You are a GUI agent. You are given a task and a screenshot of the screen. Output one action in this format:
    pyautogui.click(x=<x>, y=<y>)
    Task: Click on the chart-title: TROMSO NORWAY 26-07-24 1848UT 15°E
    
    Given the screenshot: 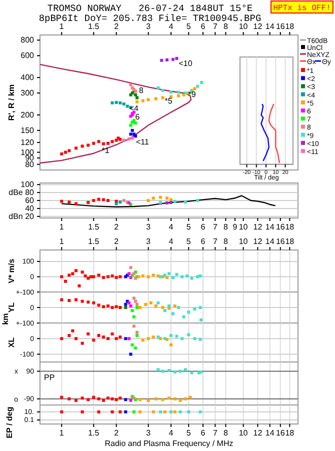 What is the action you would take?
    pyautogui.click(x=150, y=8)
    